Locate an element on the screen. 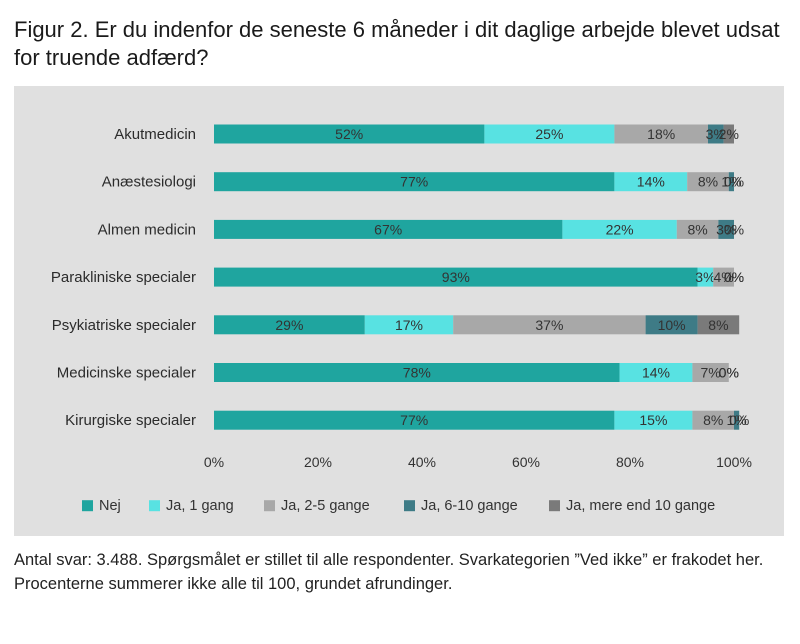 This screenshot has height=644, width=800. data-label: 93% is located at coordinates (456, 277).